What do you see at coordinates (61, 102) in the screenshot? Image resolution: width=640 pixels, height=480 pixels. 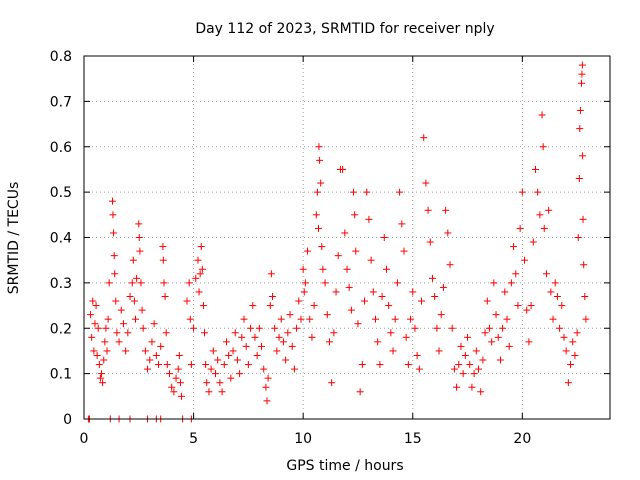 I see `y-tick-label: 0.7` at bounding box center [61, 102].